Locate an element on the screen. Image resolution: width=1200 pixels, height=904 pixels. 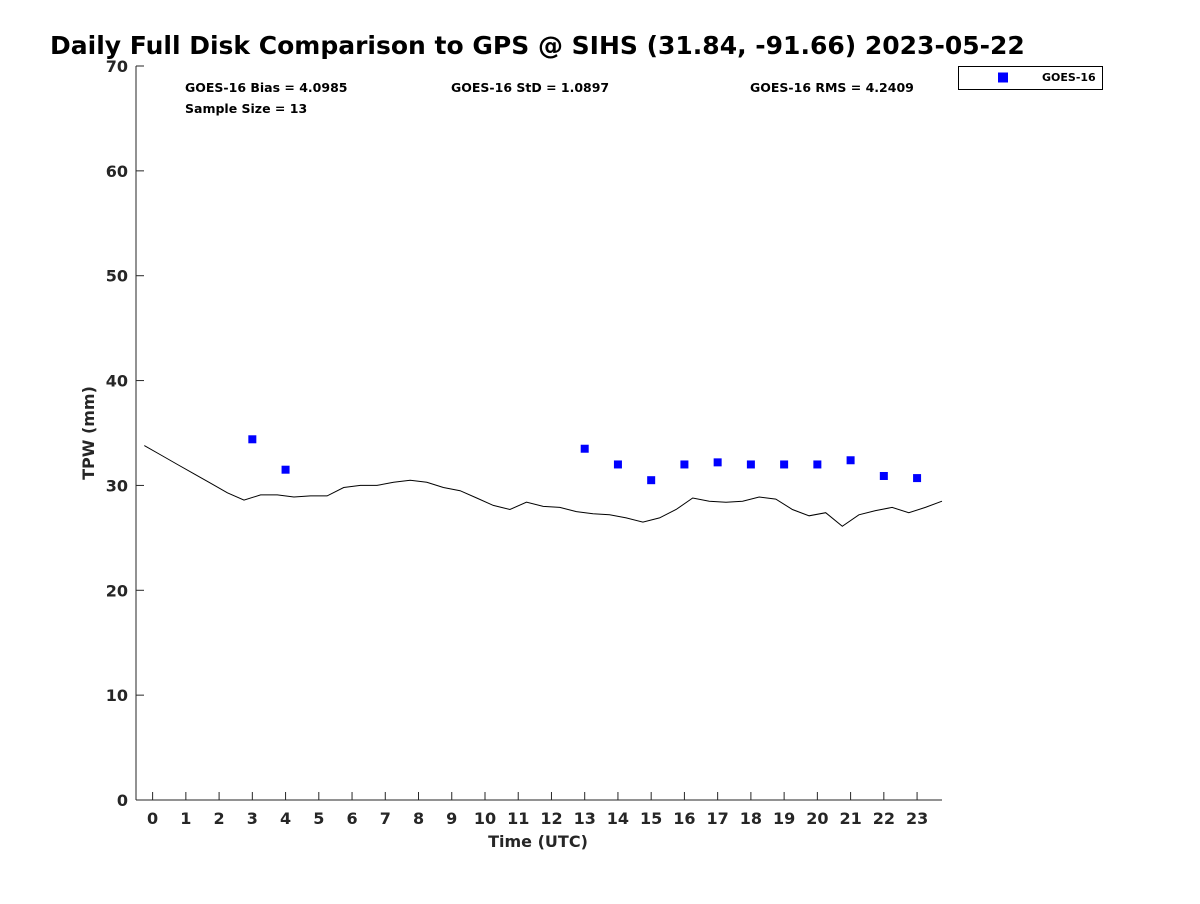
gps-line-series is located at coordinates (543, 486).